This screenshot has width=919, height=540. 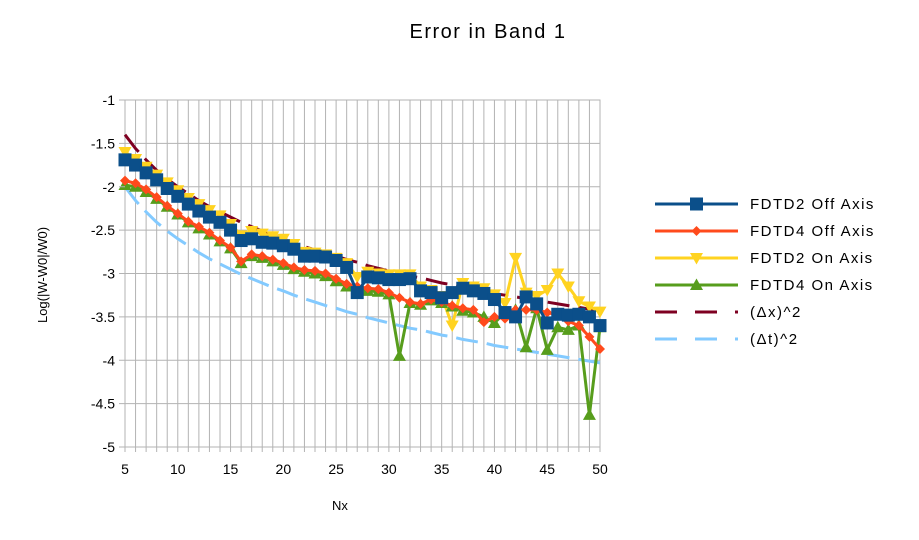 I want to click on x-tick-label: 45, so click(x=547, y=469).